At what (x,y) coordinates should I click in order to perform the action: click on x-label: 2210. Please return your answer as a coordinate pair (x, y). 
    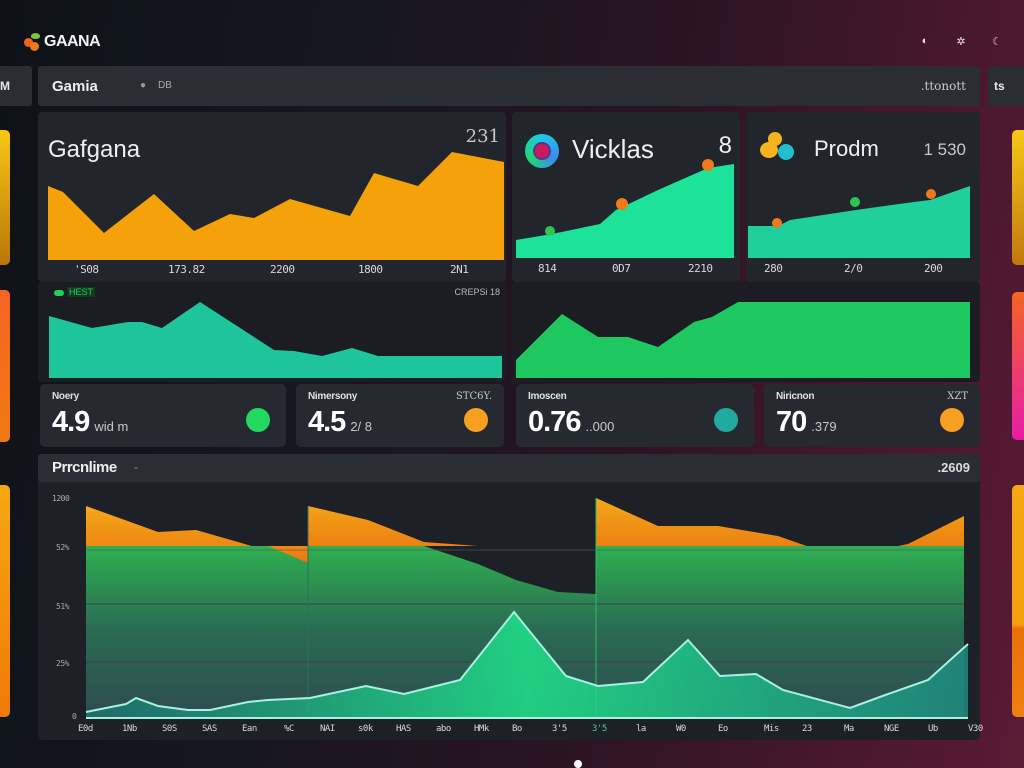
    Looking at the image, I should click on (700, 268).